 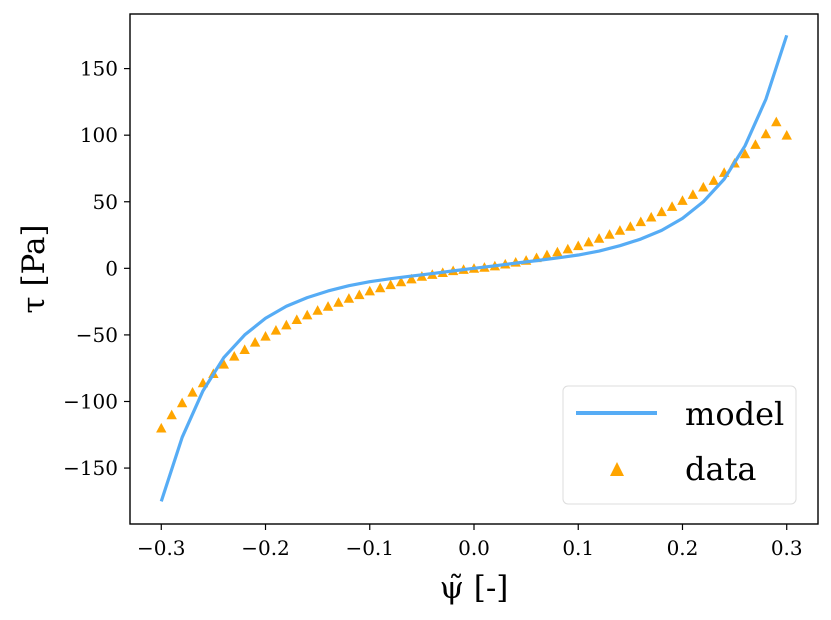 I want to click on y-tick-label: −100, so click(x=90, y=401).